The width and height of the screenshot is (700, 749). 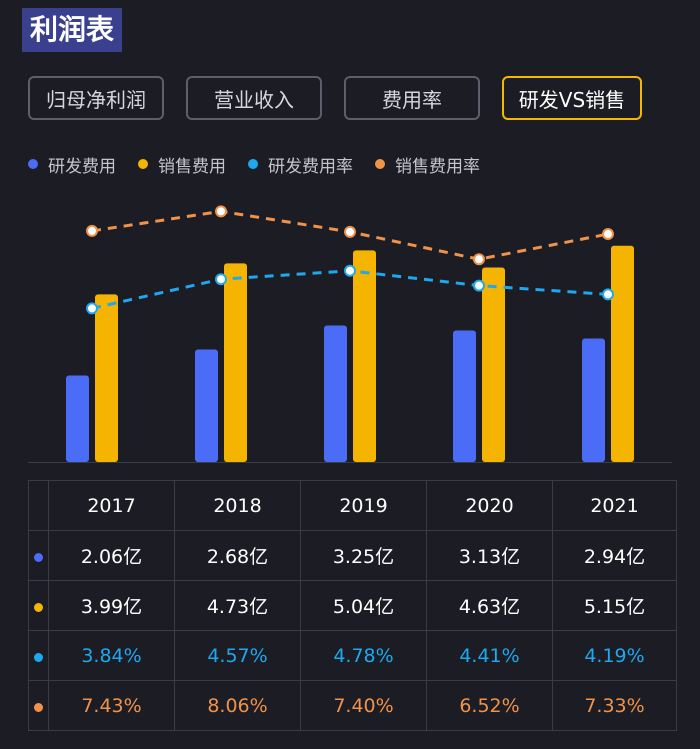 I want to click on tab-revenue: 营业收入, so click(x=254, y=98).